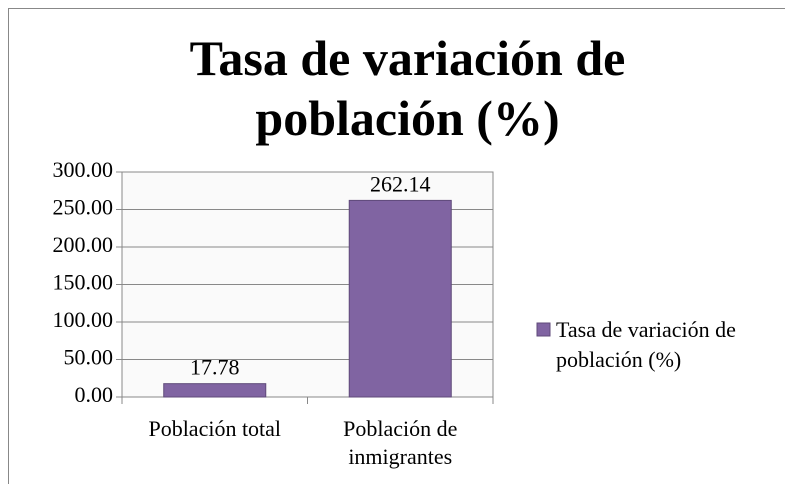 The height and width of the screenshot is (484, 785). I want to click on y-tick-label: 300.00, so click(83, 169).